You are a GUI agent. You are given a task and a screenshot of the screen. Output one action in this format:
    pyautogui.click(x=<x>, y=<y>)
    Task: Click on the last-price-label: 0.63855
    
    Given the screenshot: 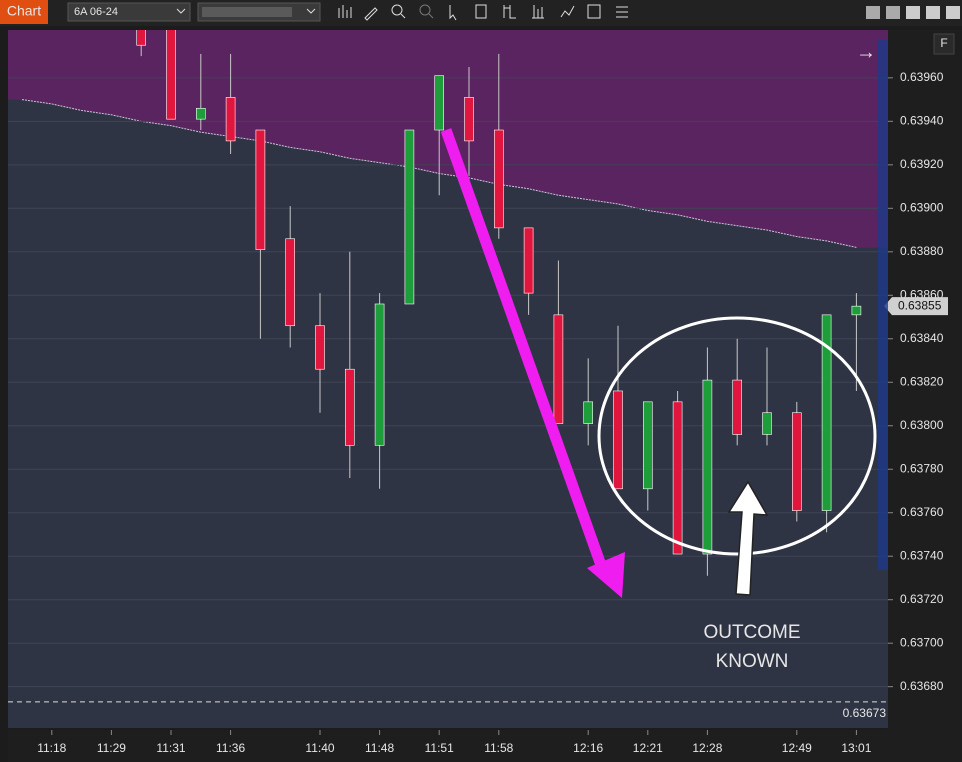 What is the action you would take?
    pyautogui.click(x=920, y=305)
    